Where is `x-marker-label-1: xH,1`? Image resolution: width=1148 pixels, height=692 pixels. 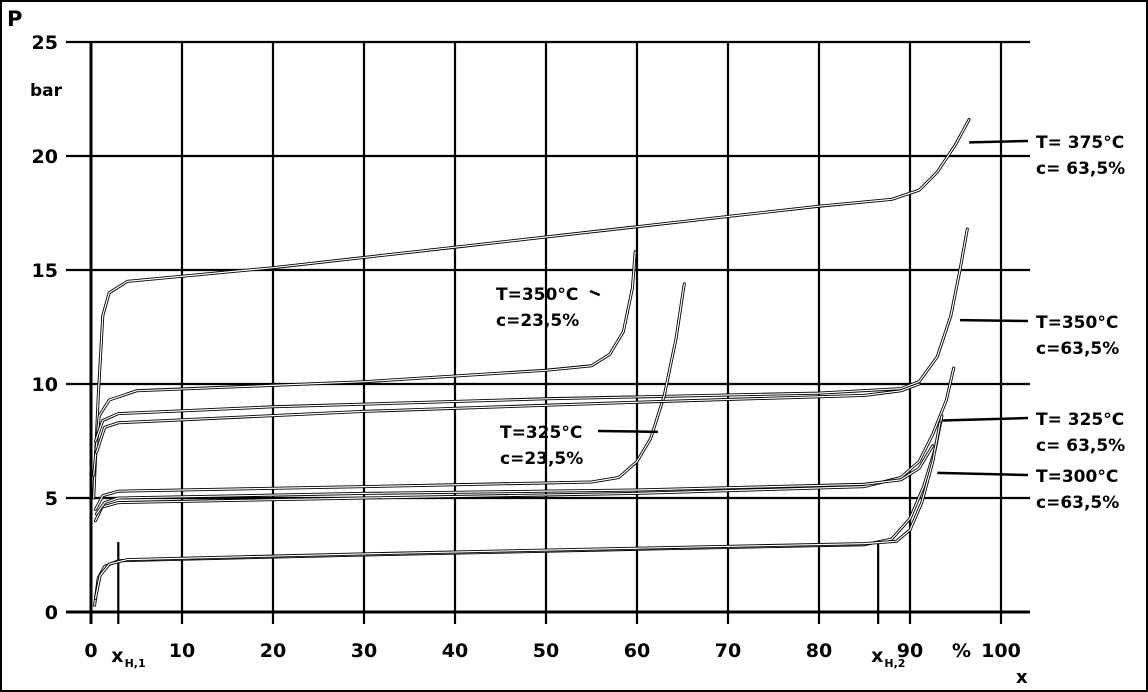
x-marker-label-1: xH,1 is located at coordinates (128, 657).